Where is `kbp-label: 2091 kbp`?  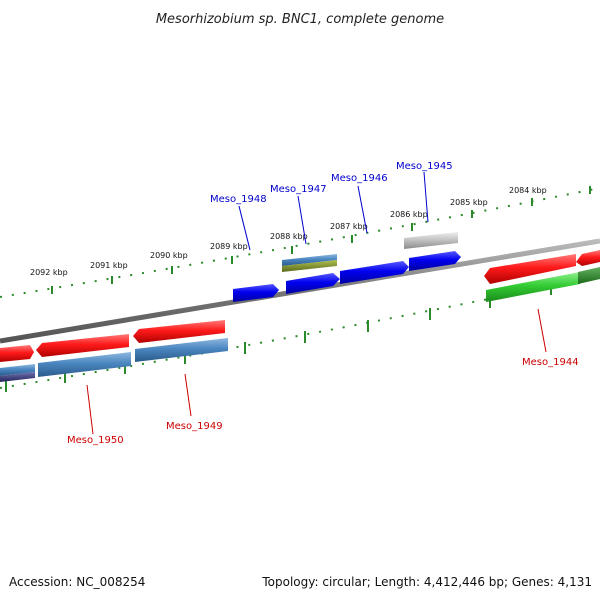
kbp-label: 2091 kbp is located at coordinates (109, 265).